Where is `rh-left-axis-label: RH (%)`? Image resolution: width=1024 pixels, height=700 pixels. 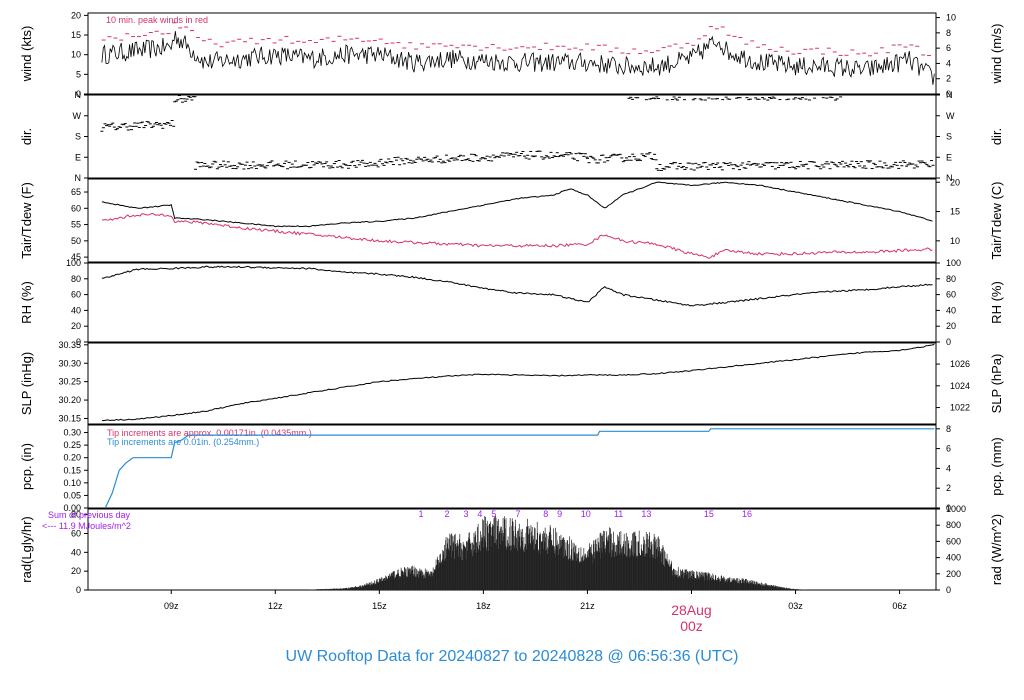
rh-left-axis-label: RH (%) is located at coordinates (26, 302).